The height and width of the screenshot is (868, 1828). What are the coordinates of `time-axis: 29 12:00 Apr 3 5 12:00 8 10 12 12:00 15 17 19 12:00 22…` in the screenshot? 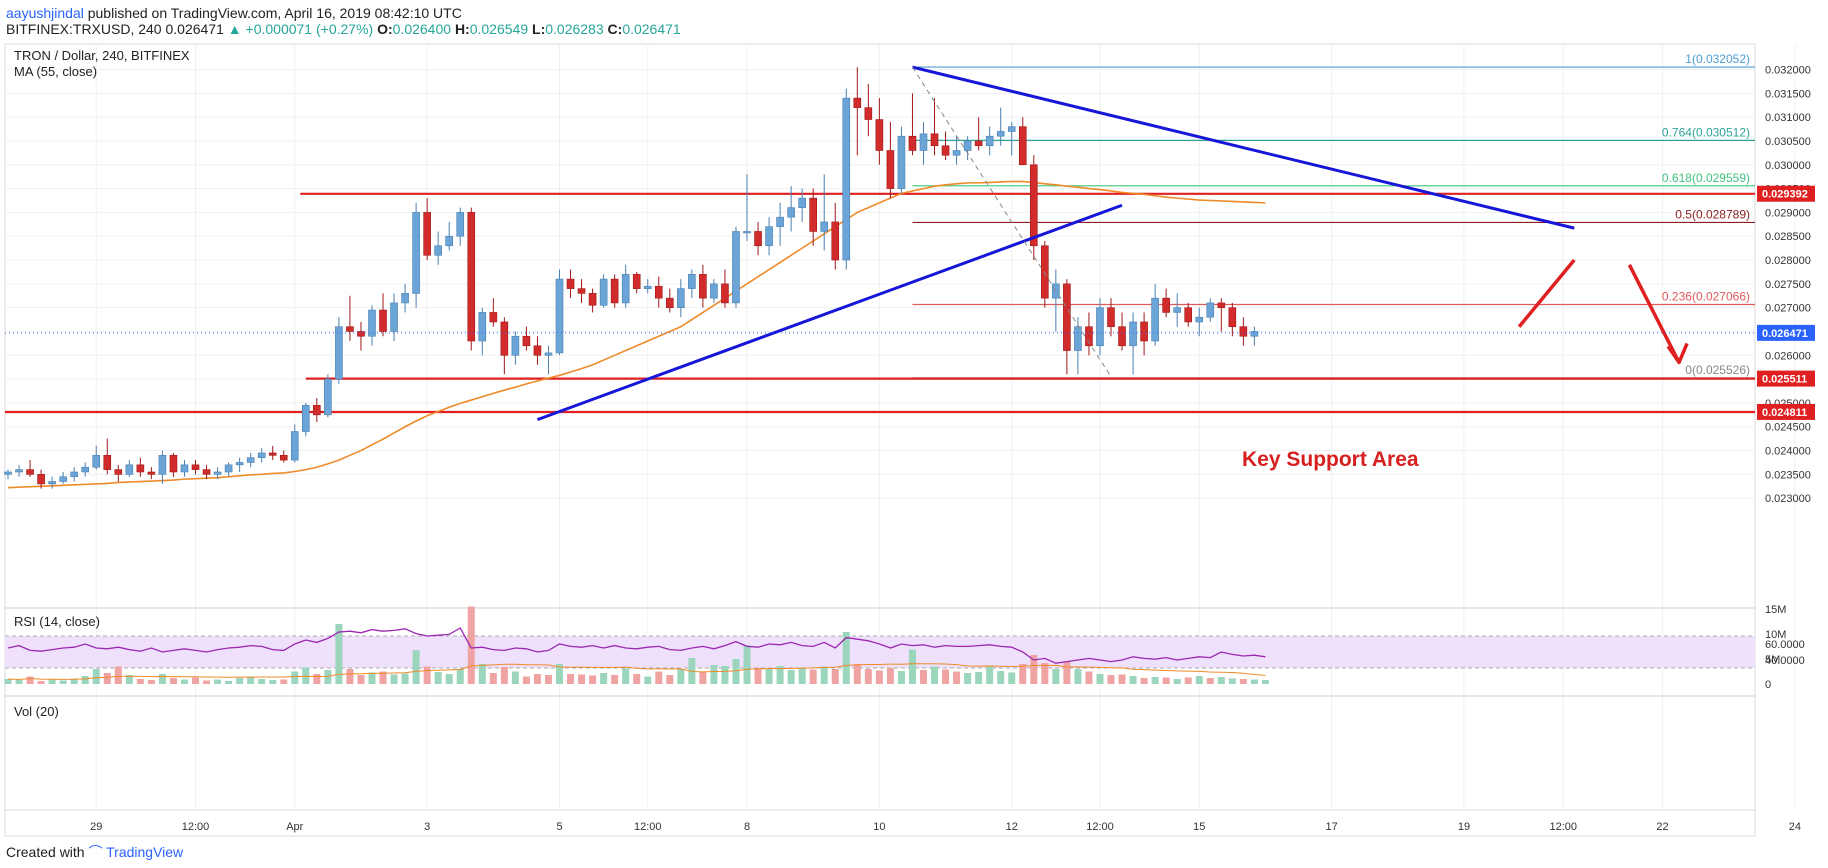 It's located at (916, 821).